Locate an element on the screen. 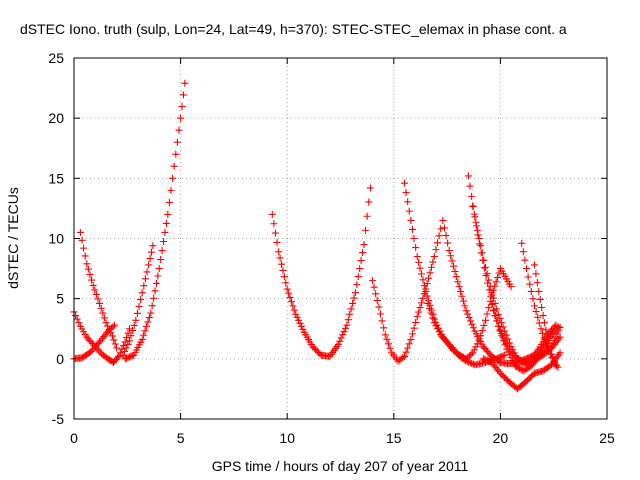 The width and height of the screenshot is (640, 480). y-tick-label: 10 is located at coordinates (56, 239).